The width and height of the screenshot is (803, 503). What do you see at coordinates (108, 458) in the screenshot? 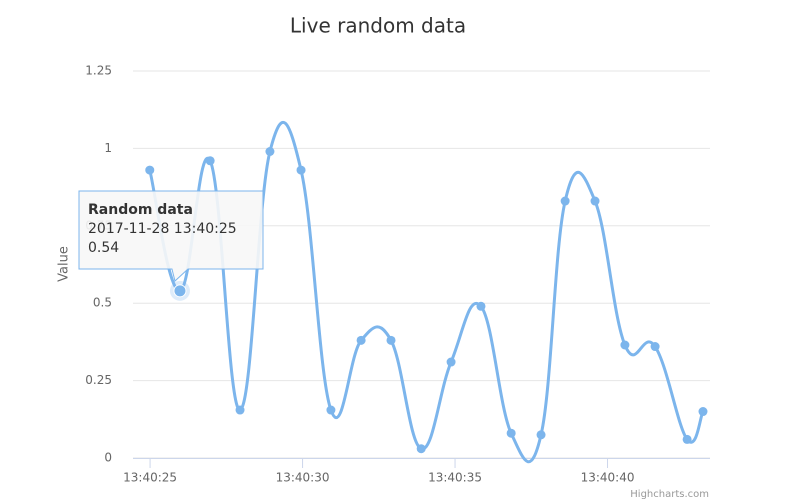
I see `y-tick-label: 0` at bounding box center [108, 458].